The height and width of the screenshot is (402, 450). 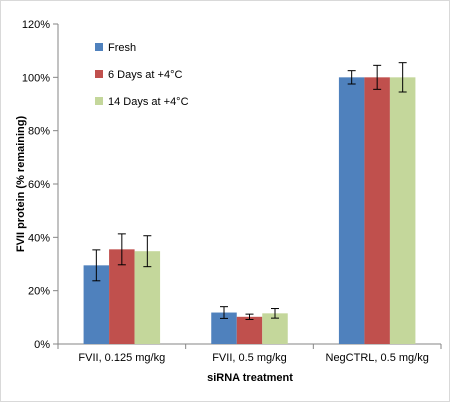 I want to click on legend-label: Fresh, so click(x=122, y=48).